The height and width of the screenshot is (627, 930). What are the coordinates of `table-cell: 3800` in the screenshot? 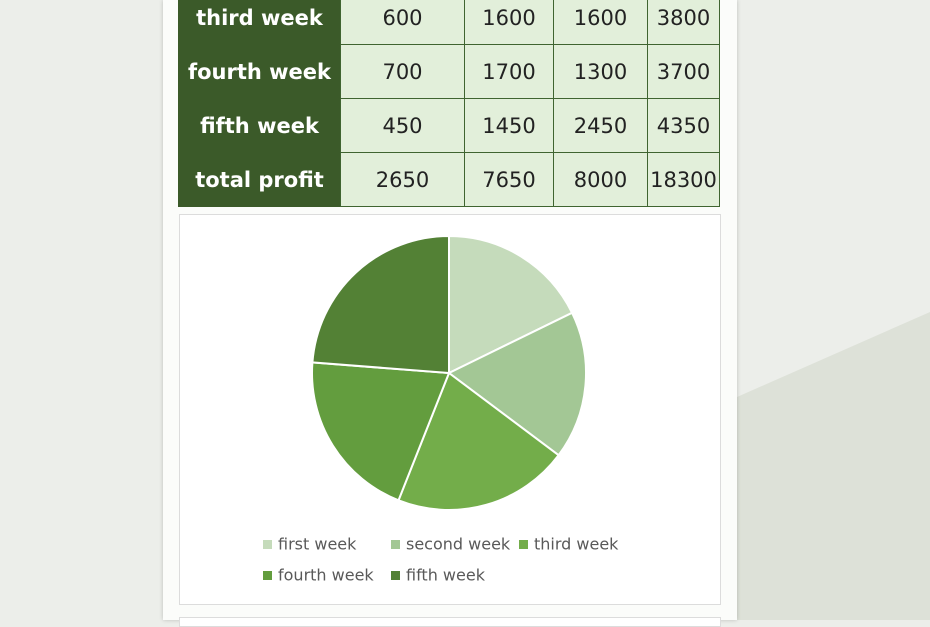 It's located at (683, 22).